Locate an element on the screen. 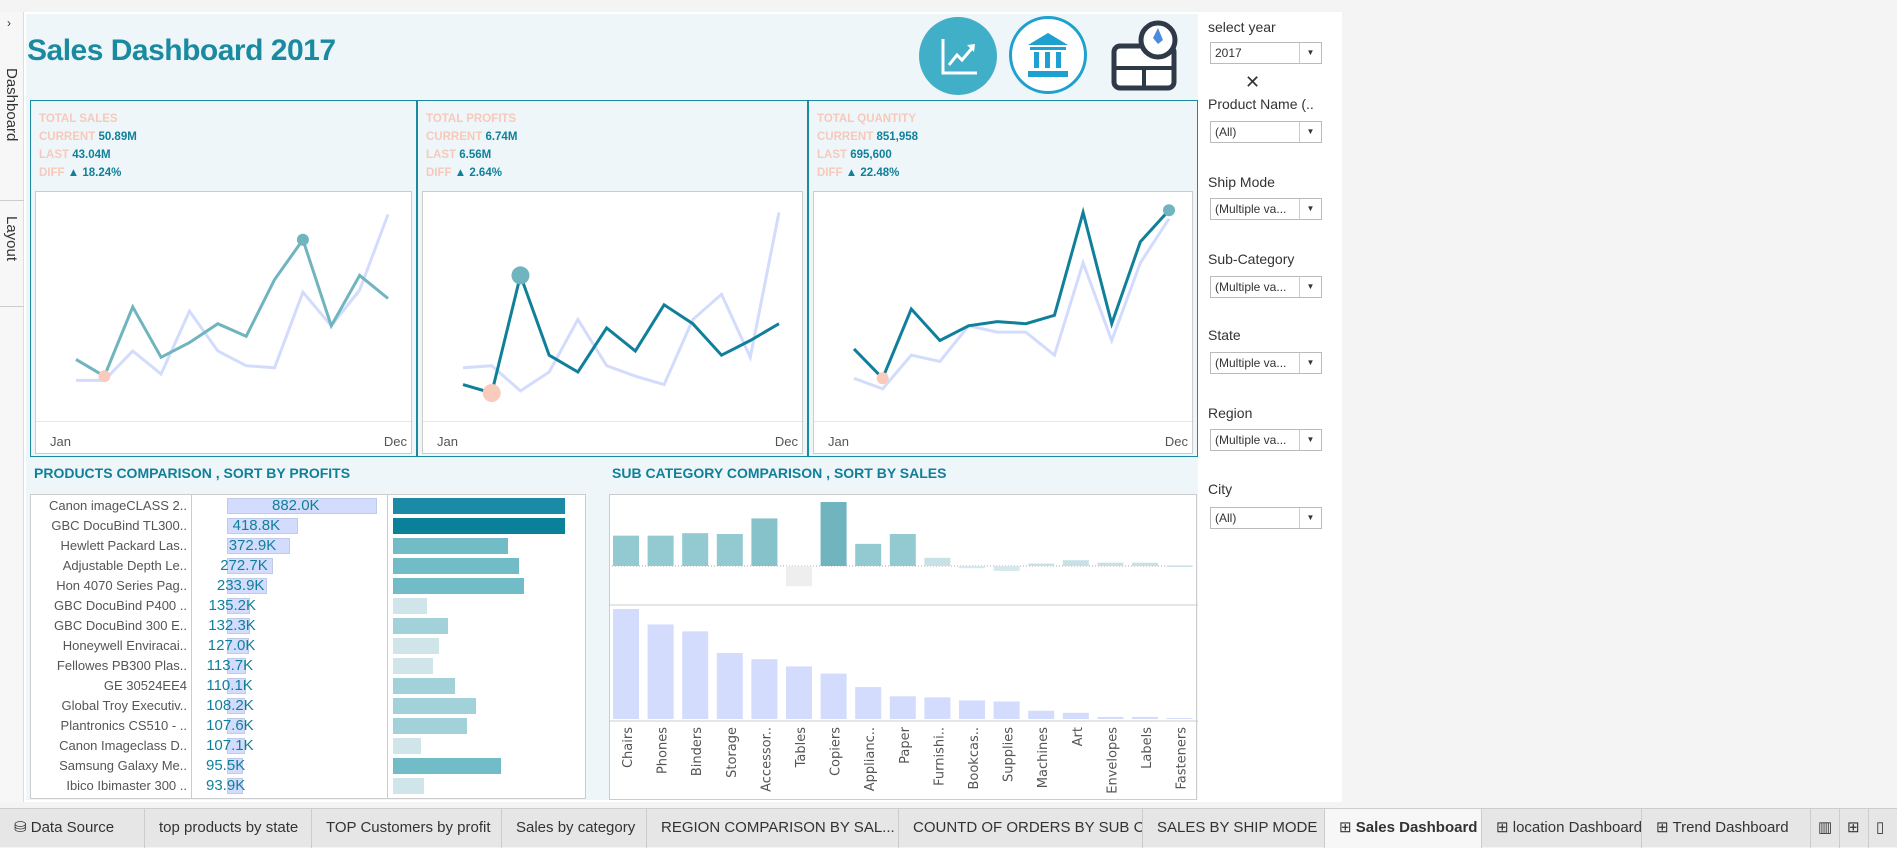 The width and height of the screenshot is (1897, 848). category-label: Art is located at coordinates (1078, 736).